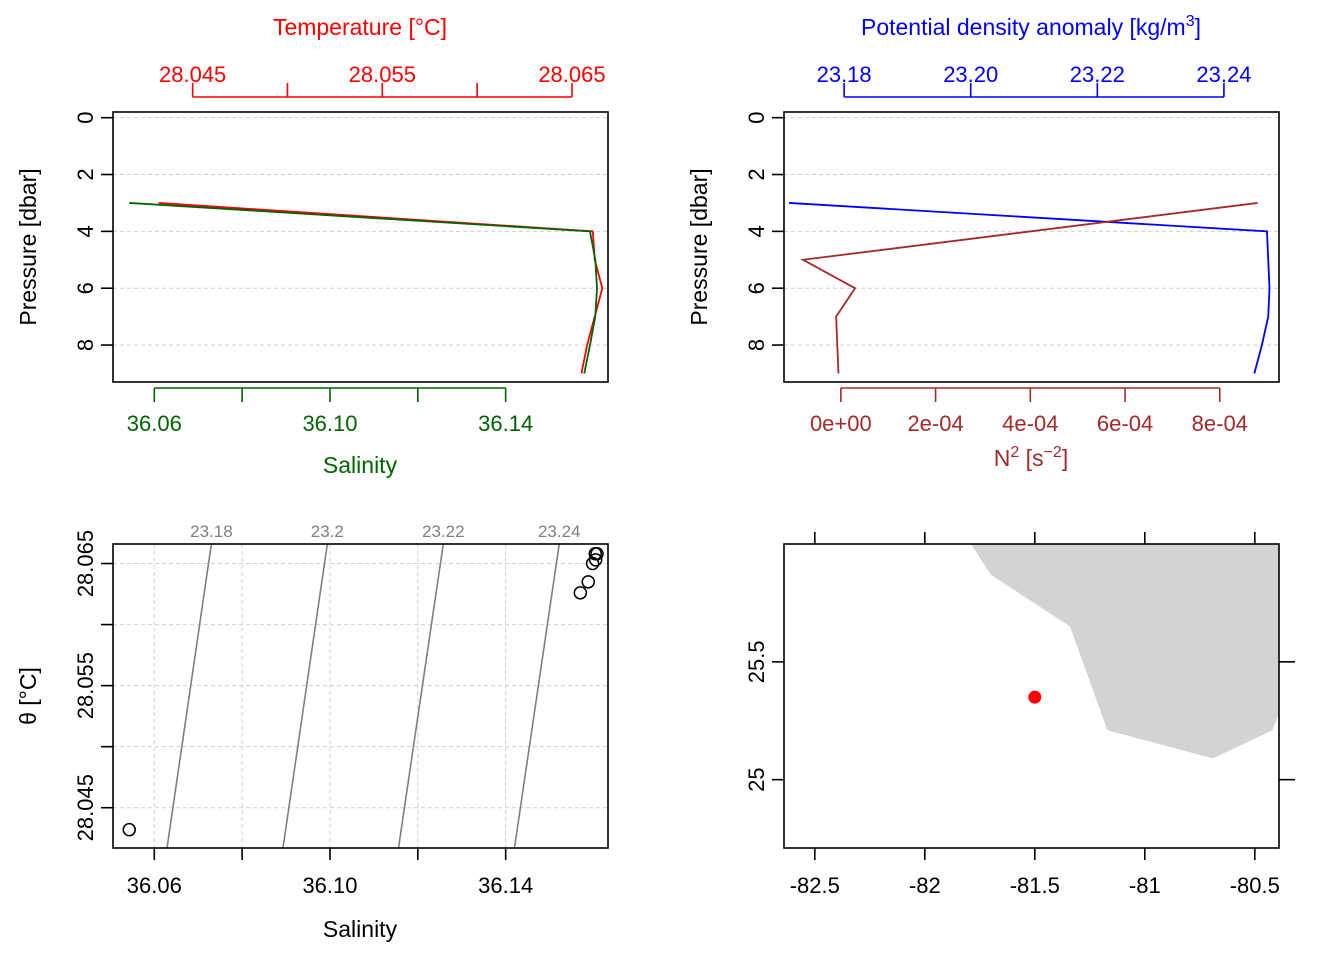 The height and width of the screenshot is (960, 1344). Describe the element at coordinates (970, 74) in the screenshot. I see `x-tick-label: 23.20` at that location.